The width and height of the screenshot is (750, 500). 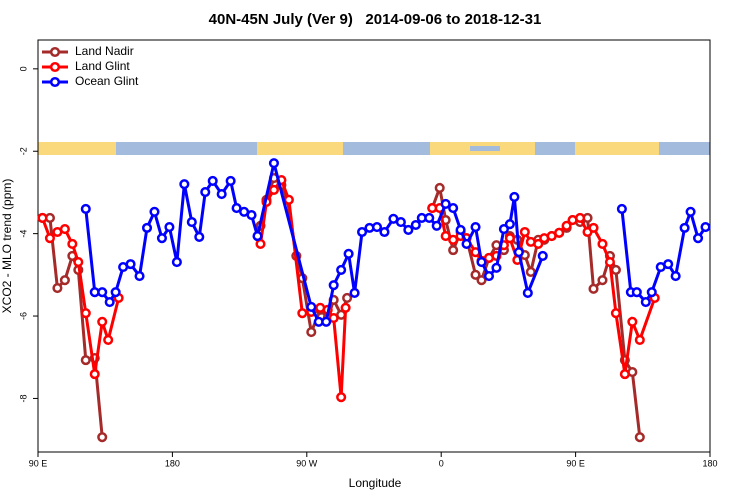 I want to click on y-axis-label: XCO2 - MLO trend (ppm), so click(x=7, y=246).